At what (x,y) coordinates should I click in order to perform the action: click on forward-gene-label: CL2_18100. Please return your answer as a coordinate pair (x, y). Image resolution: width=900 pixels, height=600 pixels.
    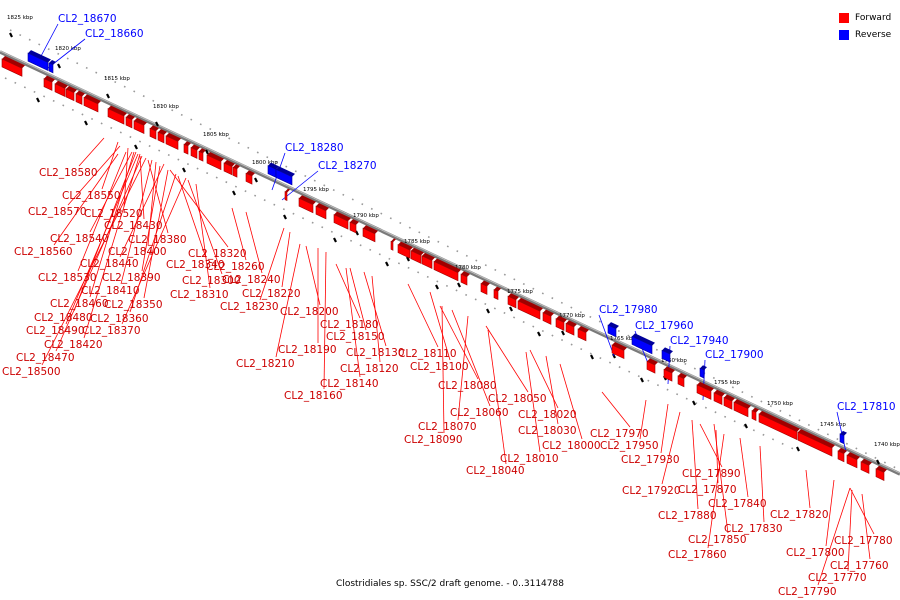
    Looking at the image, I should click on (439, 367).